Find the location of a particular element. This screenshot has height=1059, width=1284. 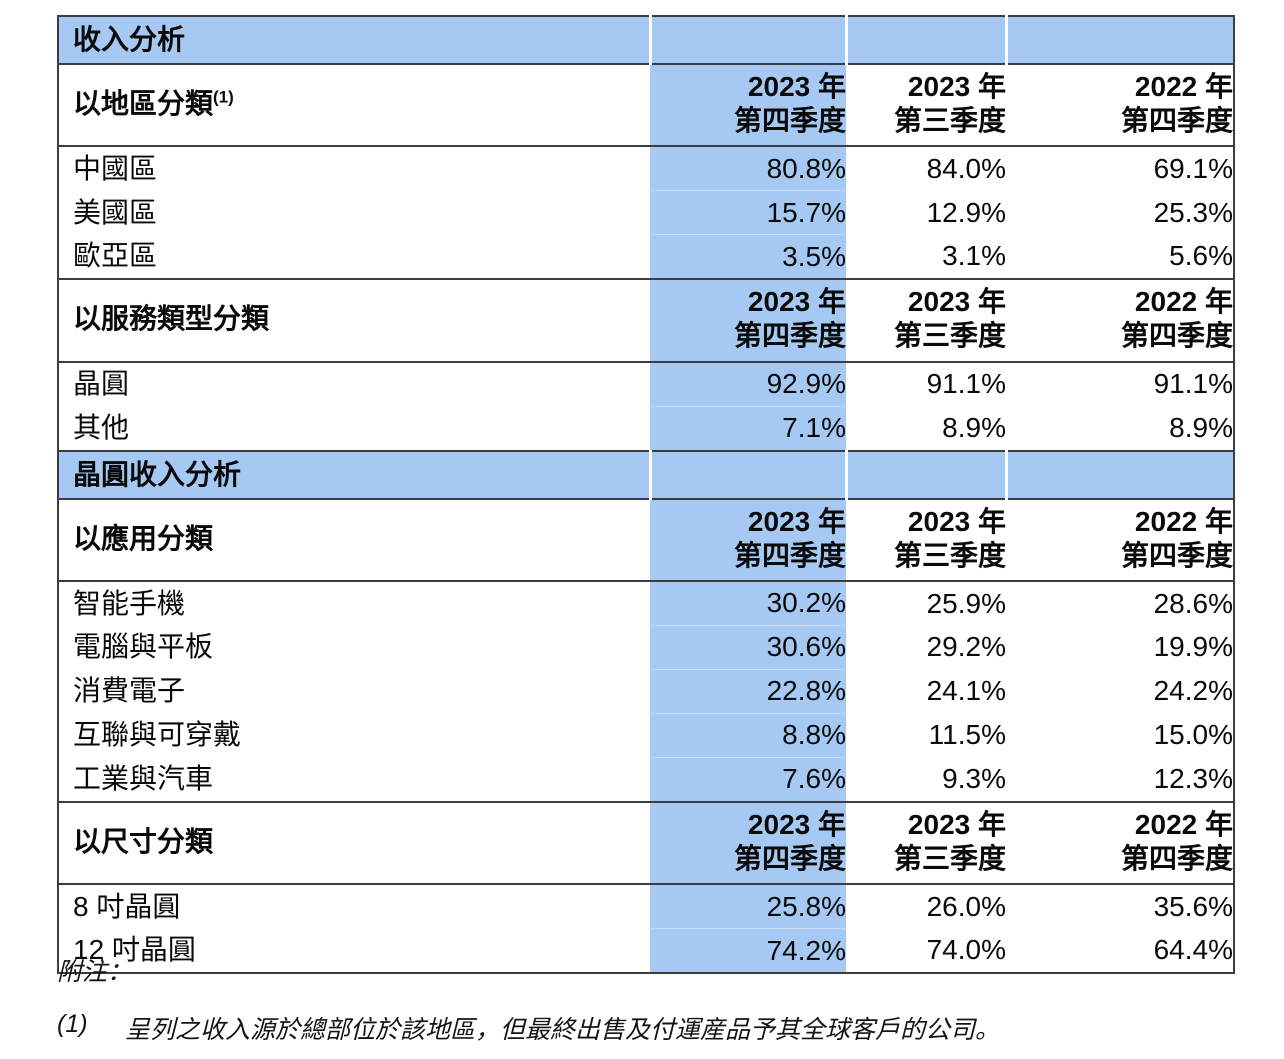

row-label: 工業與汽車 is located at coordinates (143, 779).